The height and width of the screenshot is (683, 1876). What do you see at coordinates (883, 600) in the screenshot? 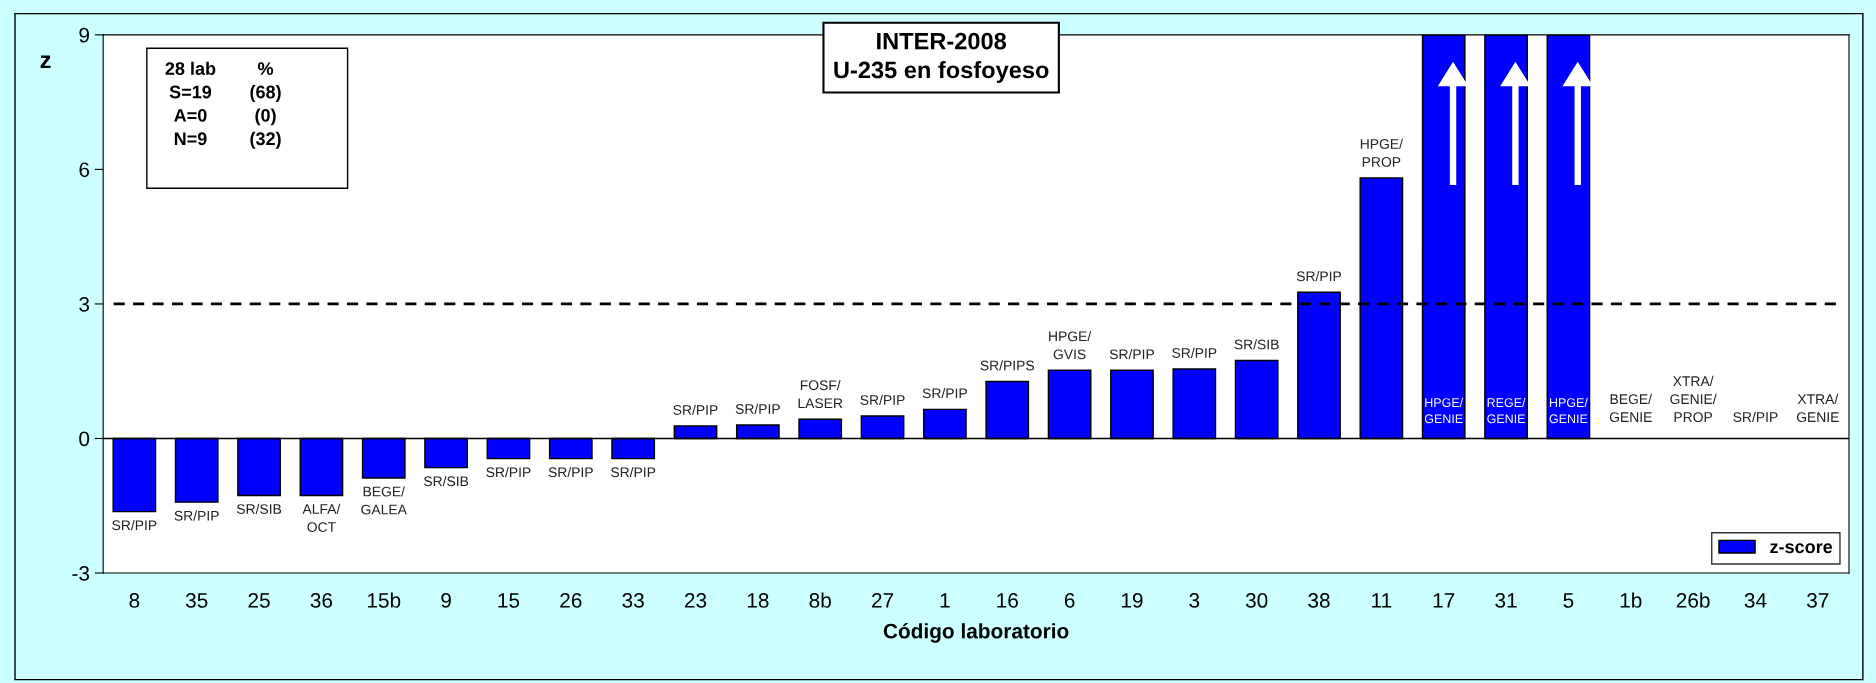
I see `x-tick-label: 27` at bounding box center [883, 600].